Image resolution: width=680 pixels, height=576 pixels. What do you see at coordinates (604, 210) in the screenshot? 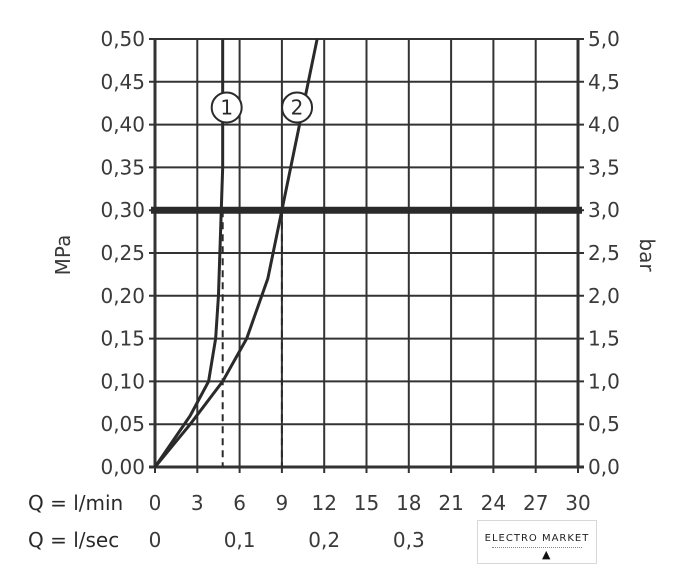
I see `y-tick-right: 3,0` at bounding box center [604, 210].